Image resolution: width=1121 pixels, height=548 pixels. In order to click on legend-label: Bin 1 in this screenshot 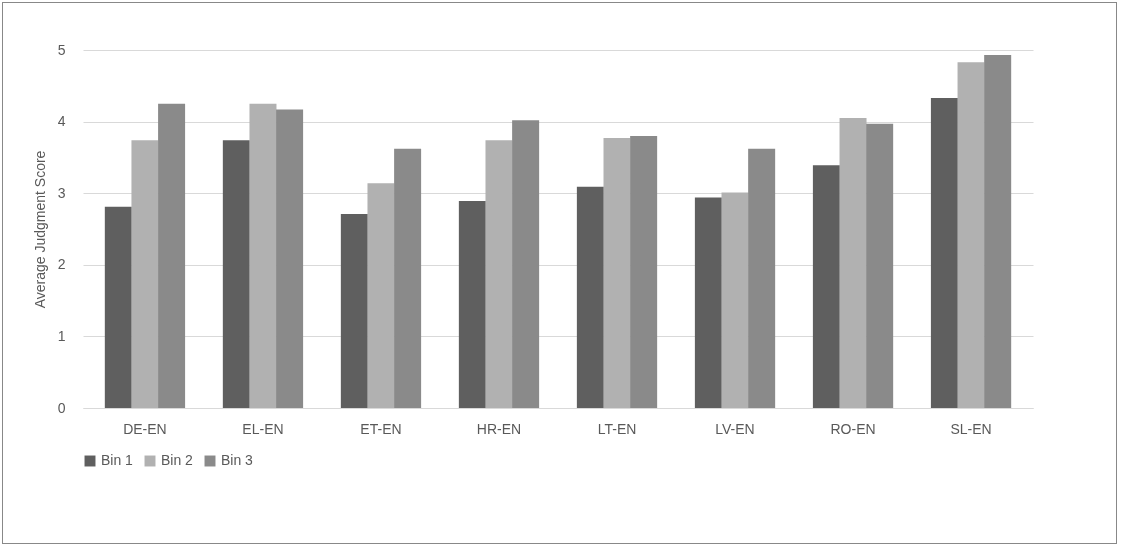, I will do `click(117, 460)`.